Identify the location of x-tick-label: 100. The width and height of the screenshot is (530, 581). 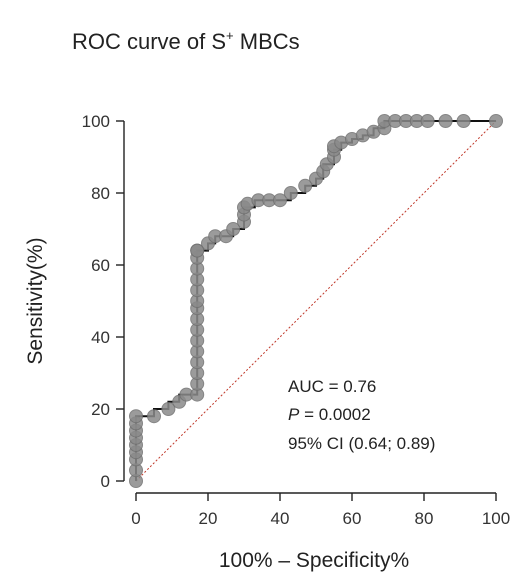
(496, 518).